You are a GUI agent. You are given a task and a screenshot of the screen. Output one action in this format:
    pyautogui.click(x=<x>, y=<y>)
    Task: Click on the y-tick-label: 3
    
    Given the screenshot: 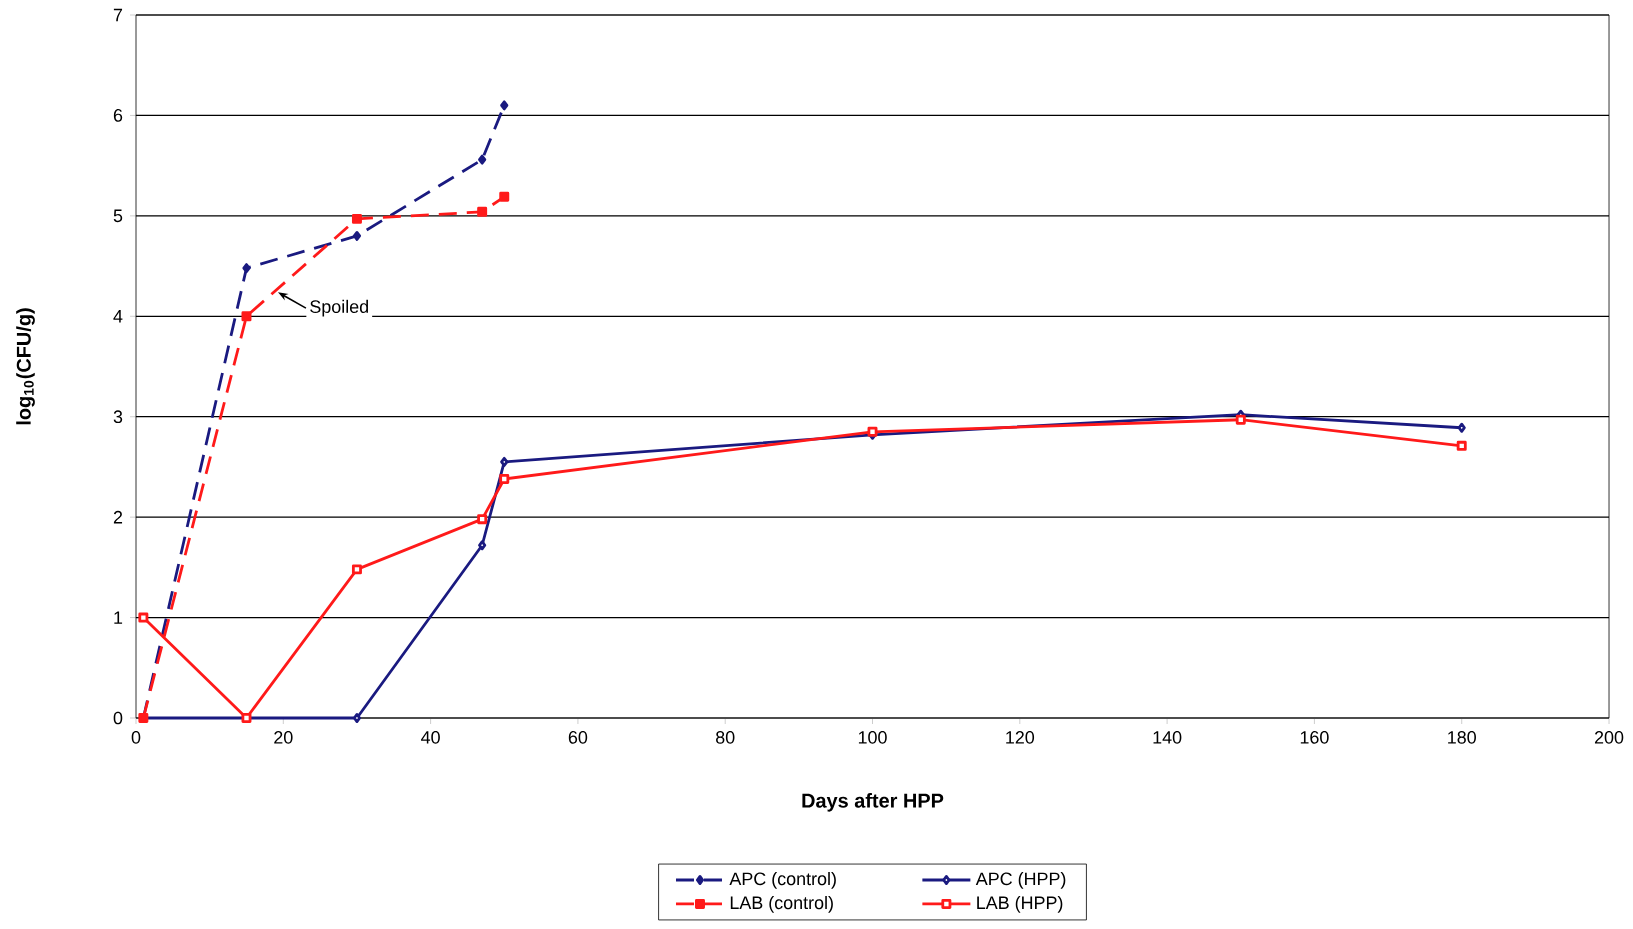 What is the action you would take?
    pyautogui.click(x=118, y=417)
    